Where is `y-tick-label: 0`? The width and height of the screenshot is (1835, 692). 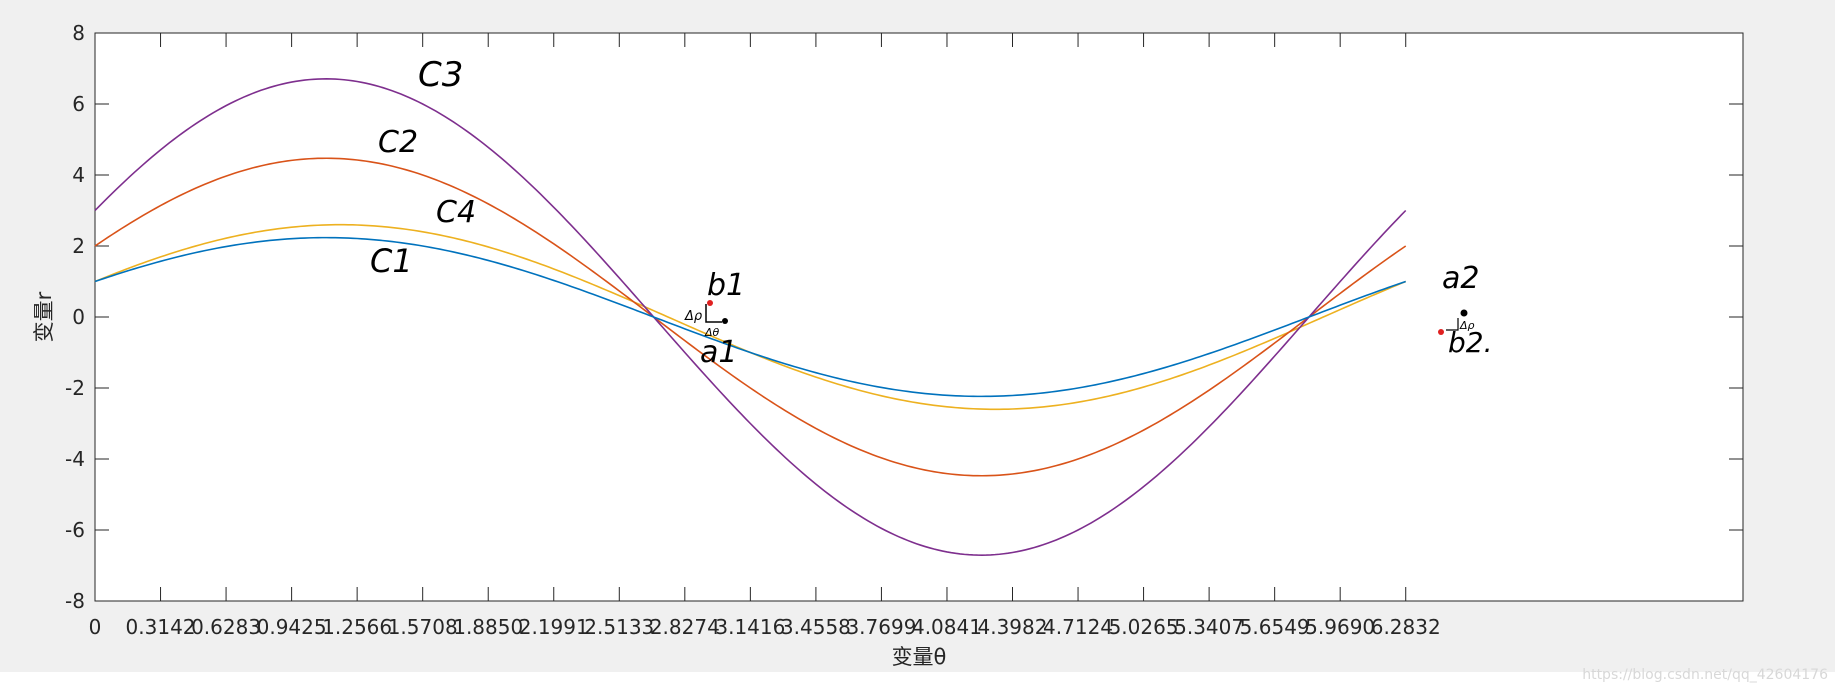
y-tick-label: 0 is located at coordinates (78, 317).